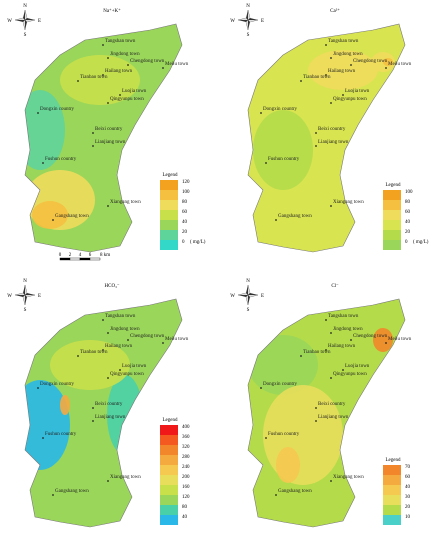 Image resolution: width=446 pixels, height=555 pixels. Describe the element at coordinates (105, 255) in the screenshot. I see `scale-label: 8 km` at that location.